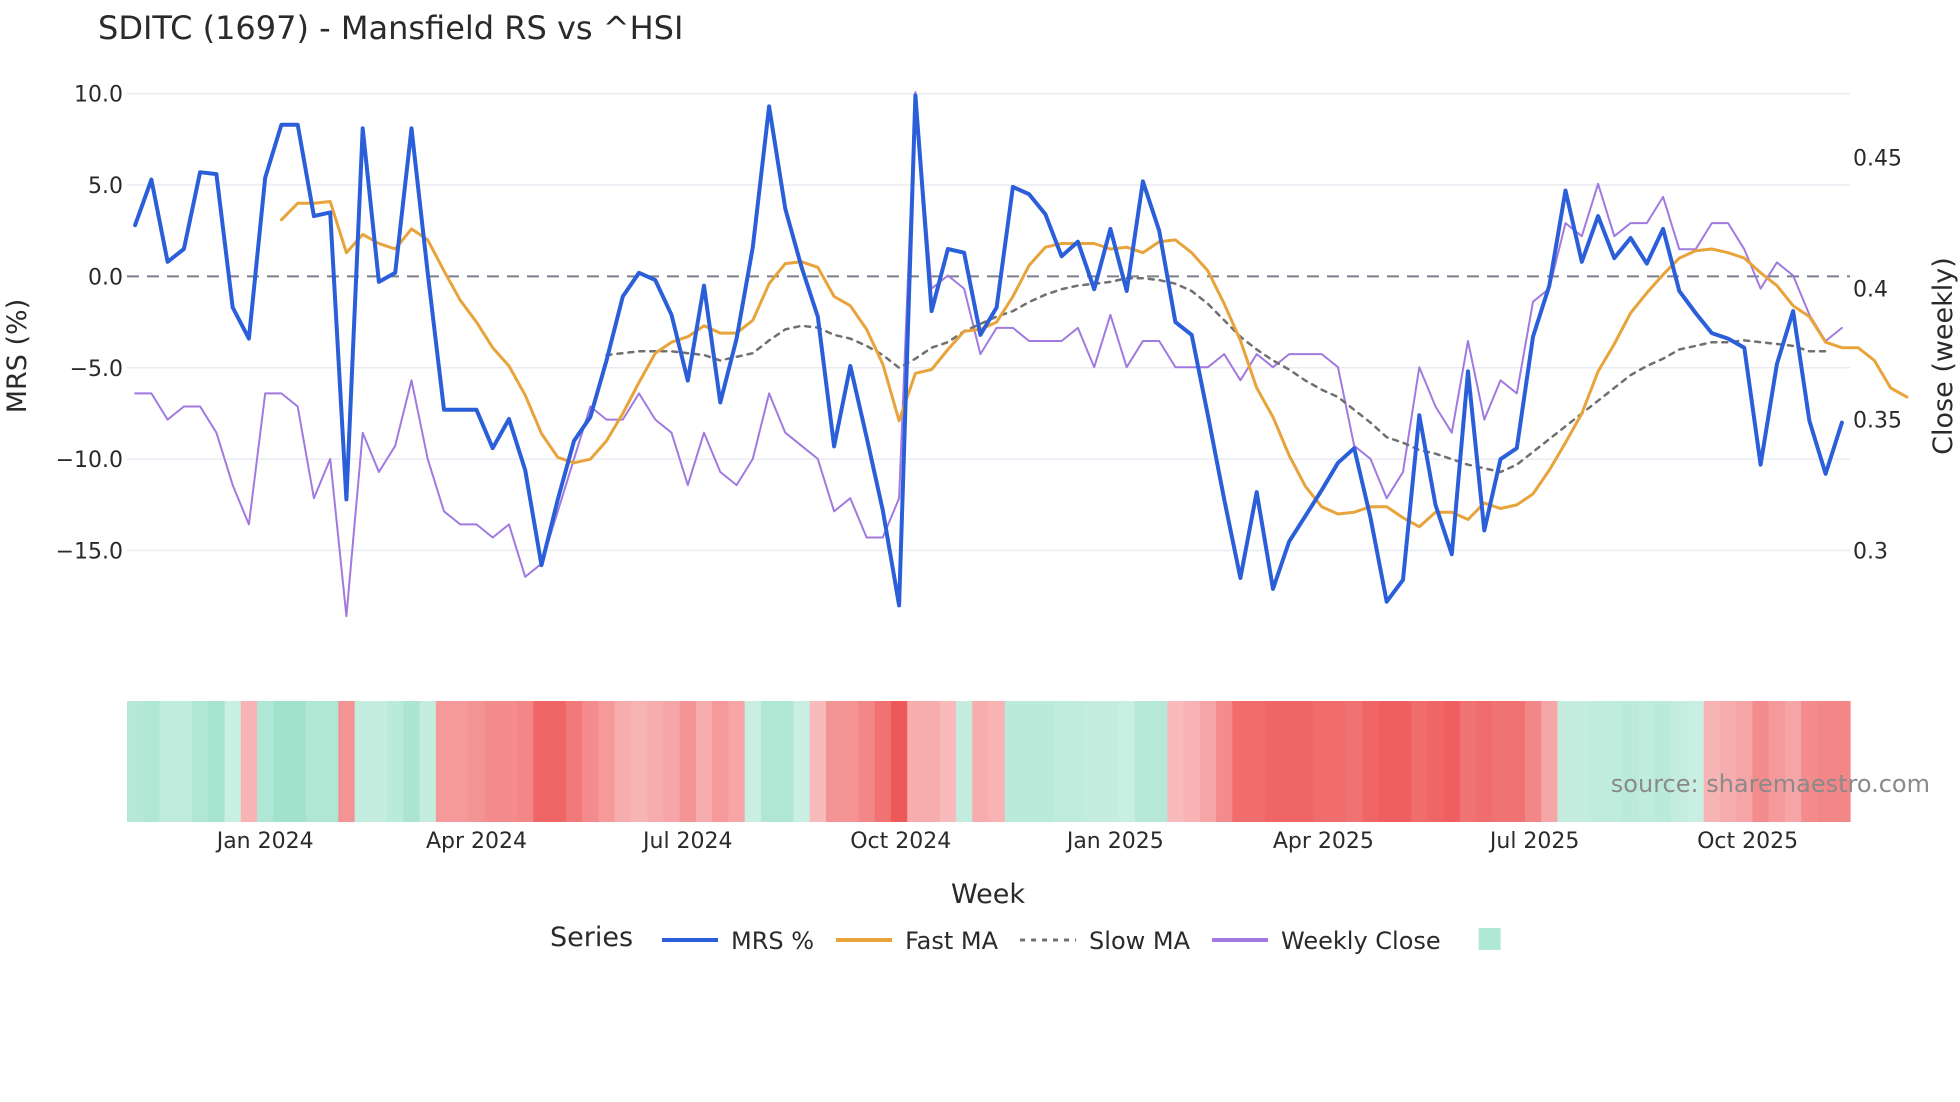  I want to click on x-tick-label: Jan 2024, so click(264, 841).